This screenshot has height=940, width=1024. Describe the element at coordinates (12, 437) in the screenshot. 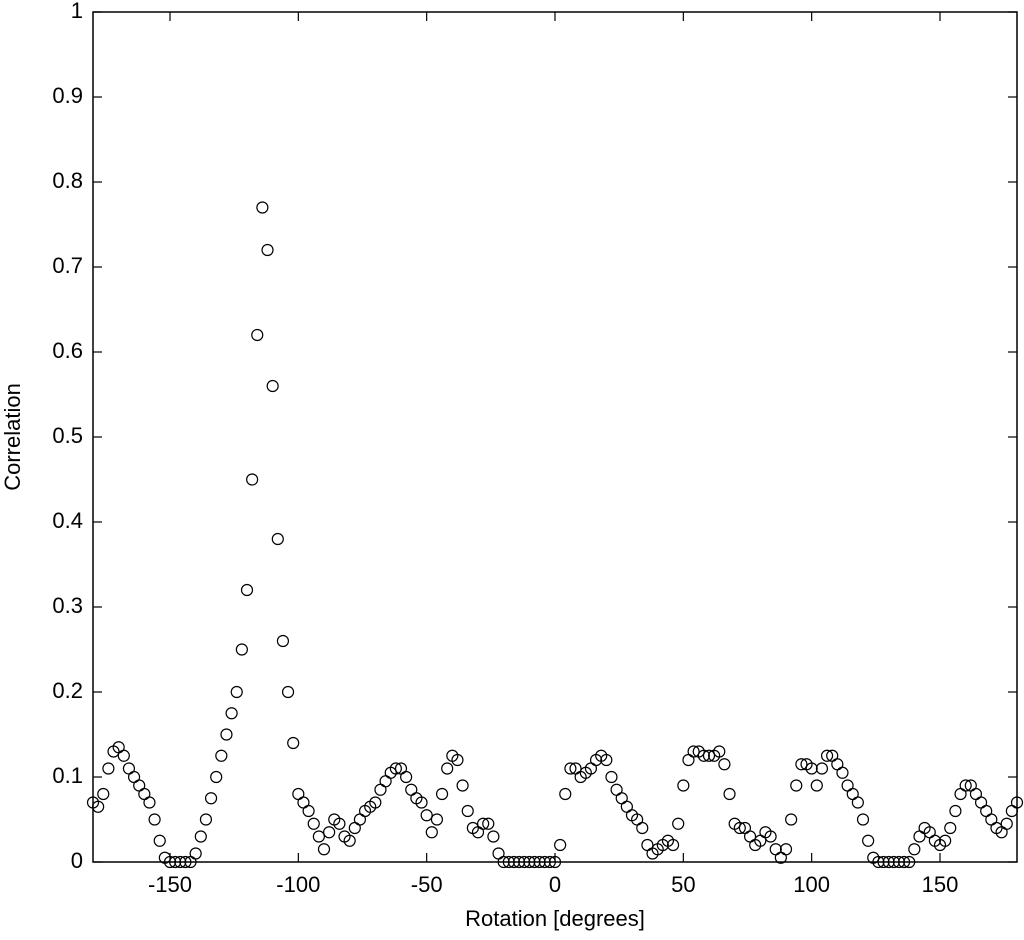

I see `y-axis-label: Correlation` at that location.